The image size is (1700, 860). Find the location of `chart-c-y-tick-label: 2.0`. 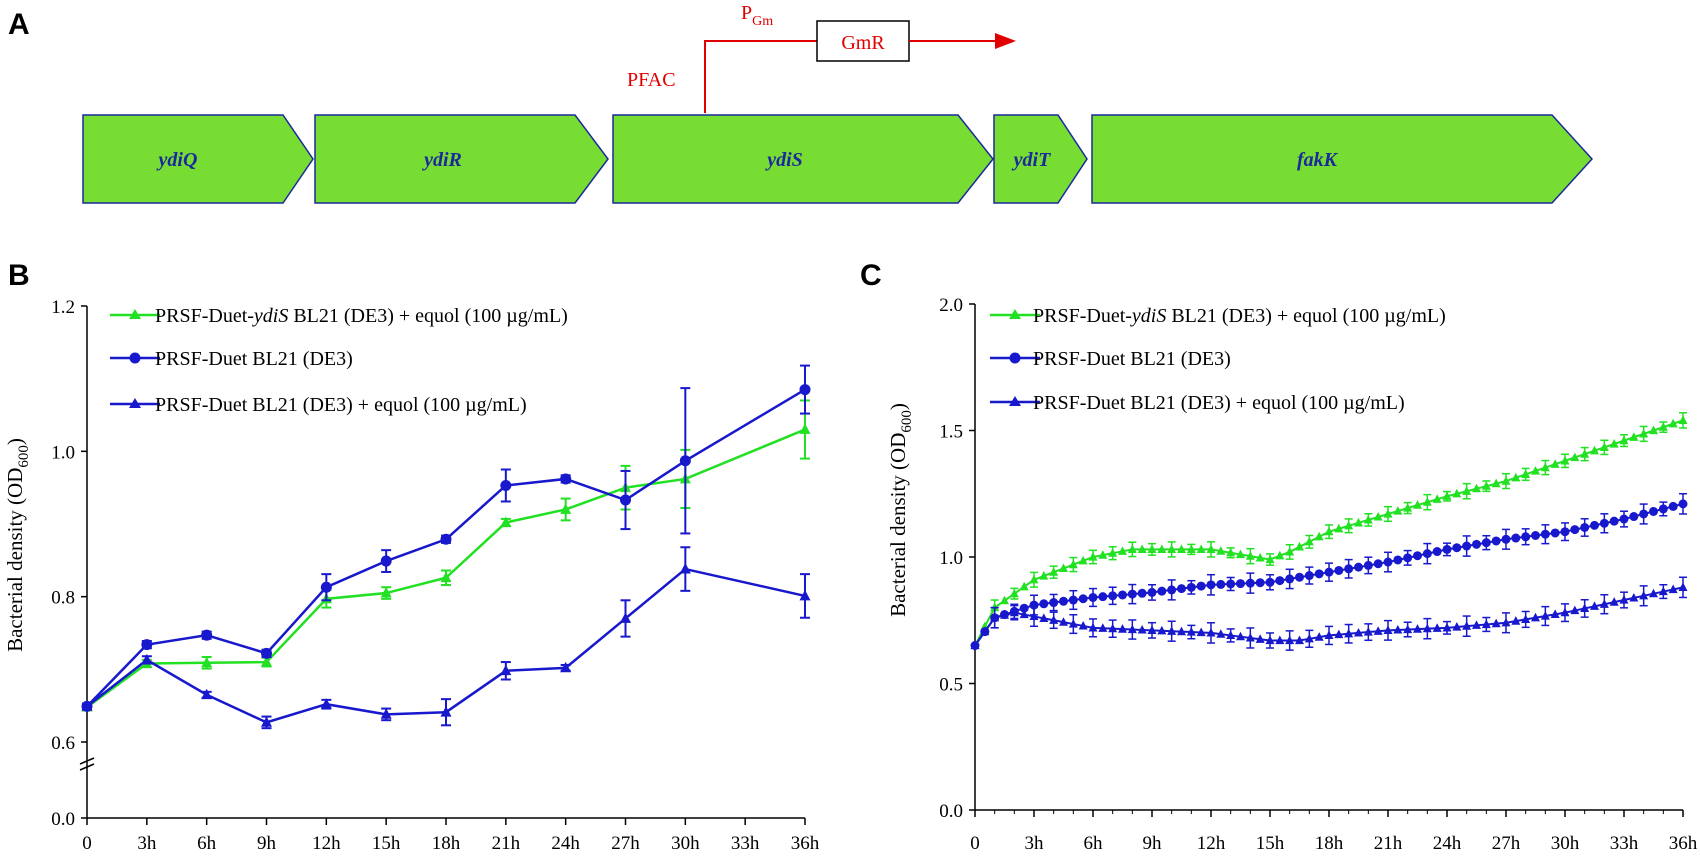

chart-c-y-tick-label: 2.0 is located at coordinates (951, 305).